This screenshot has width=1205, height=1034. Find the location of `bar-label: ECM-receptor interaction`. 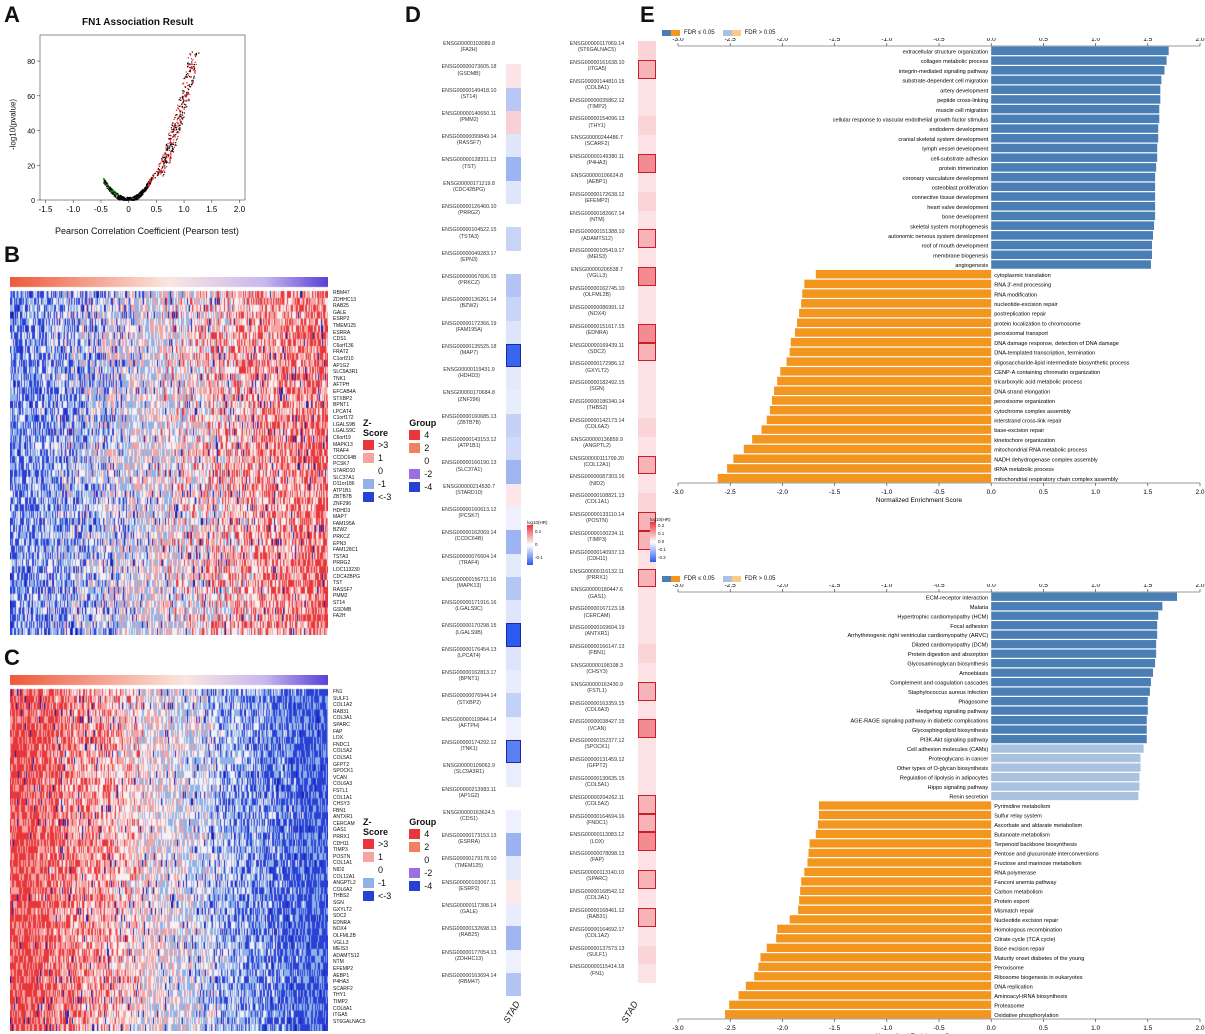

bar-label: ECM-receptor interaction is located at coordinates (957, 598).